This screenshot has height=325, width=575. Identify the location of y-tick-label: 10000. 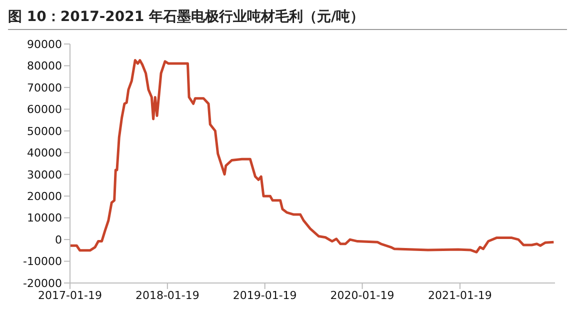
(44, 218).